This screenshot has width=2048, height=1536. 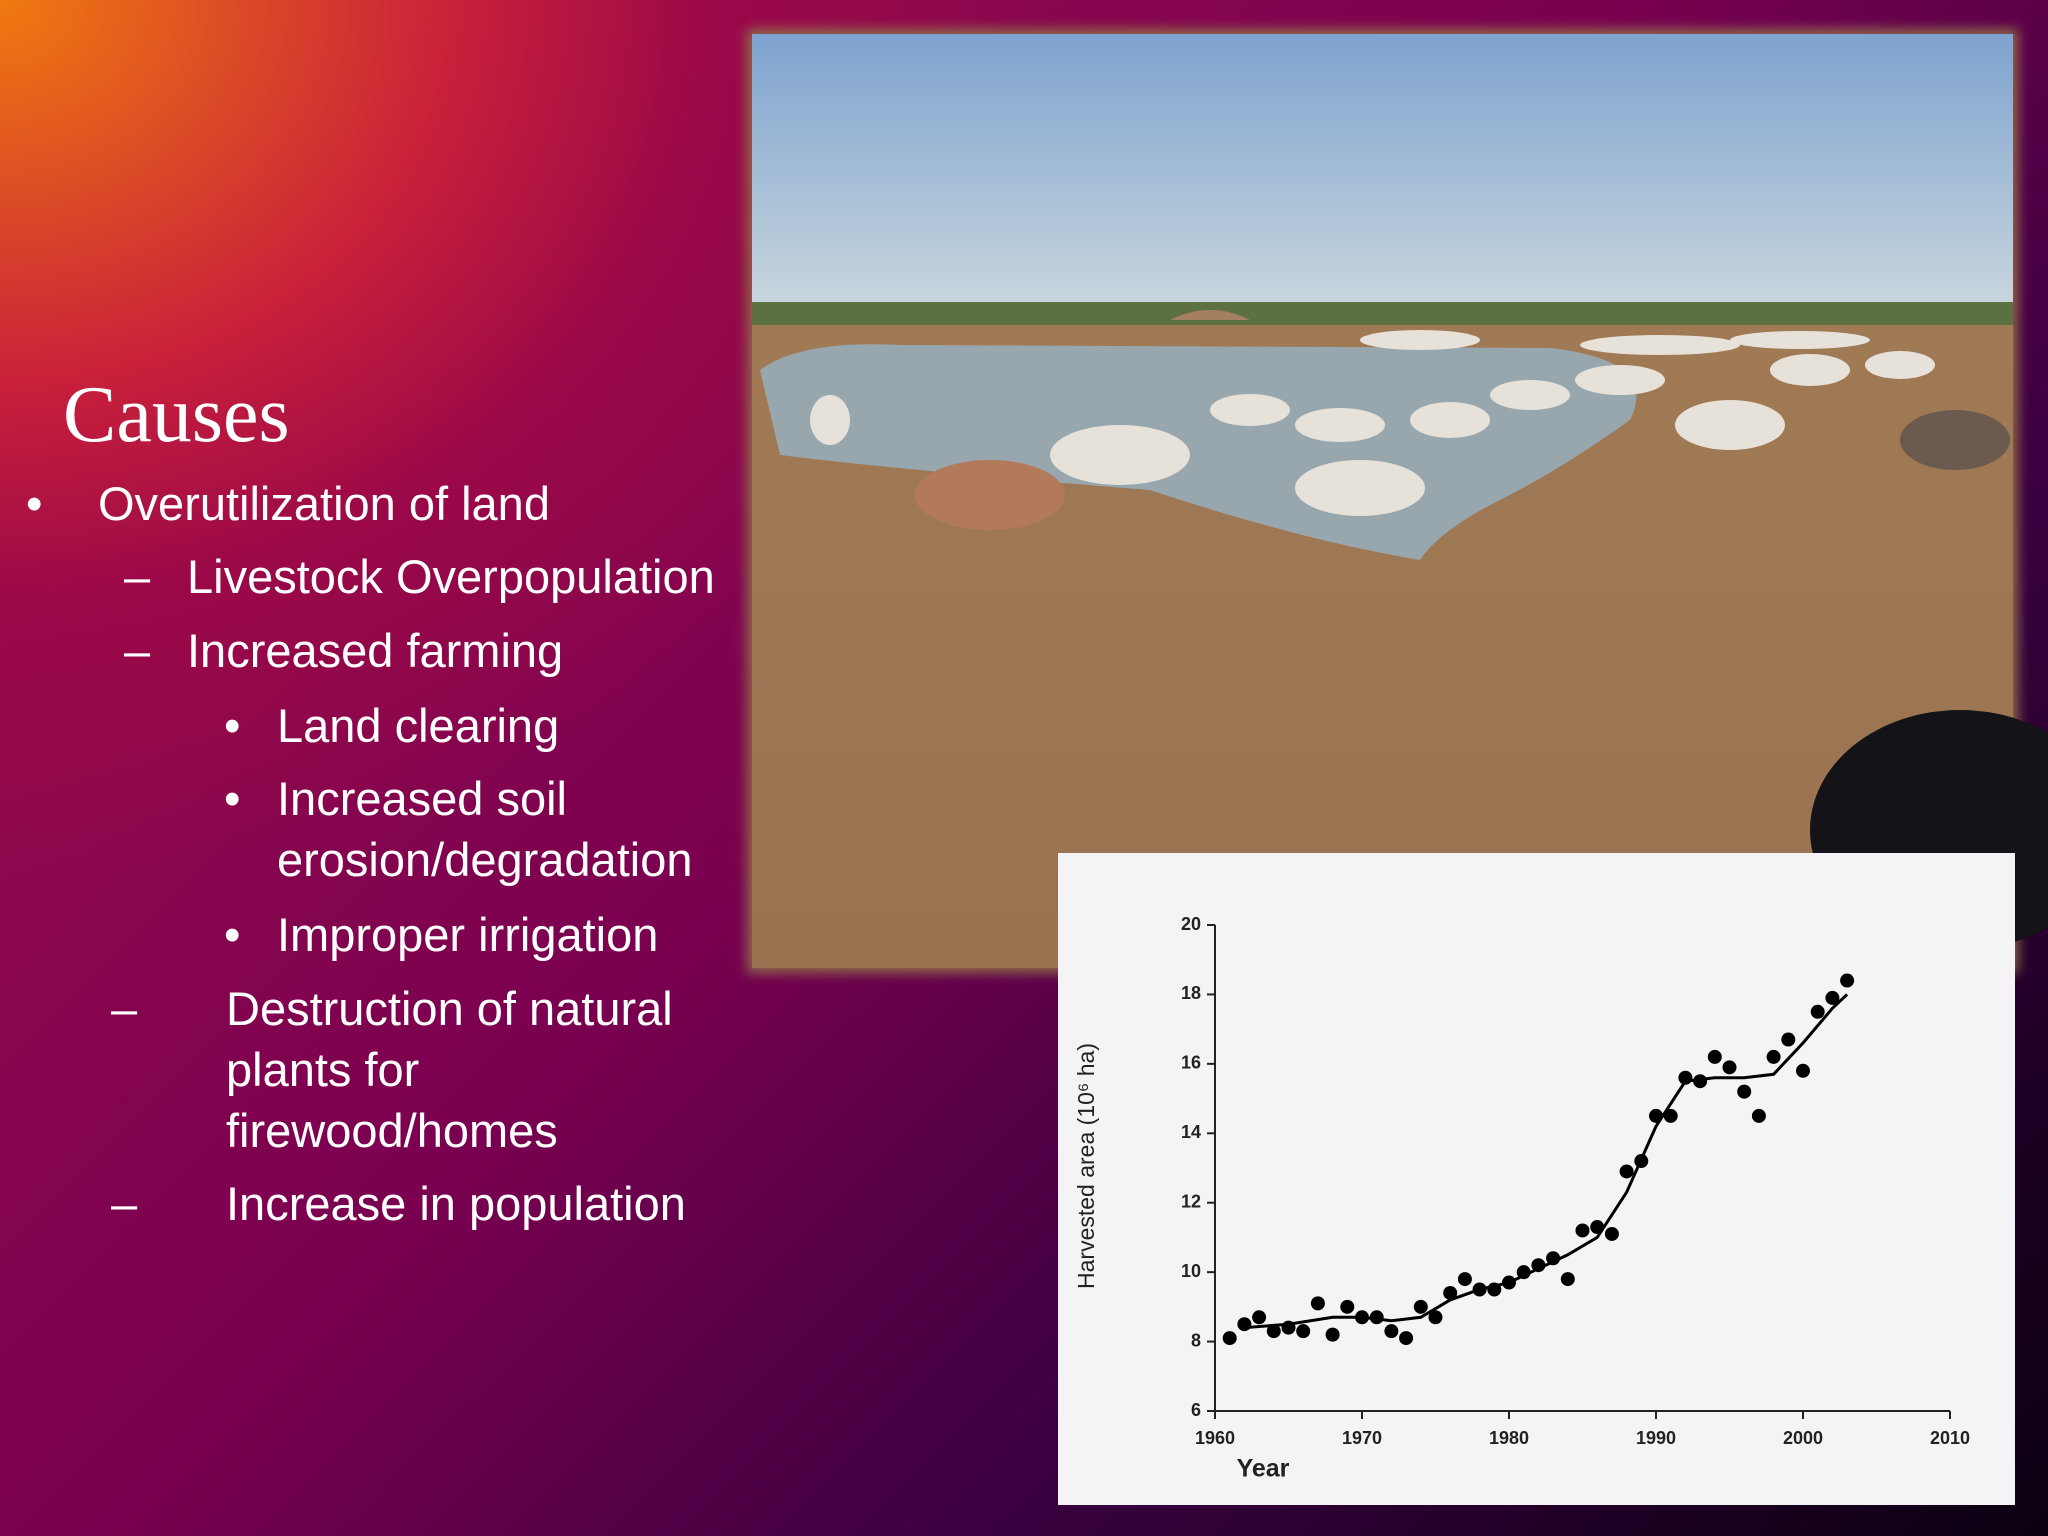 What do you see at coordinates (1191, 1271) in the screenshot?
I see `y-tick-label: 10` at bounding box center [1191, 1271].